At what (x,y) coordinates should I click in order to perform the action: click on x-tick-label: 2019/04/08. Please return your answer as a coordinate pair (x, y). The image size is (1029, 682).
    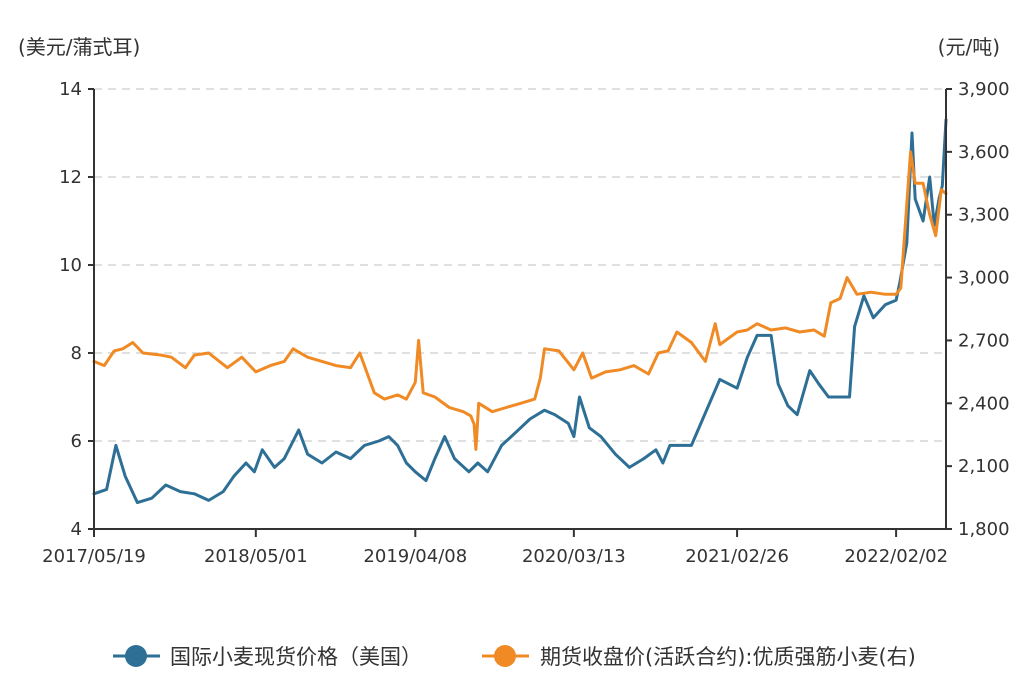
    Looking at the image, I should click on (415, 556).